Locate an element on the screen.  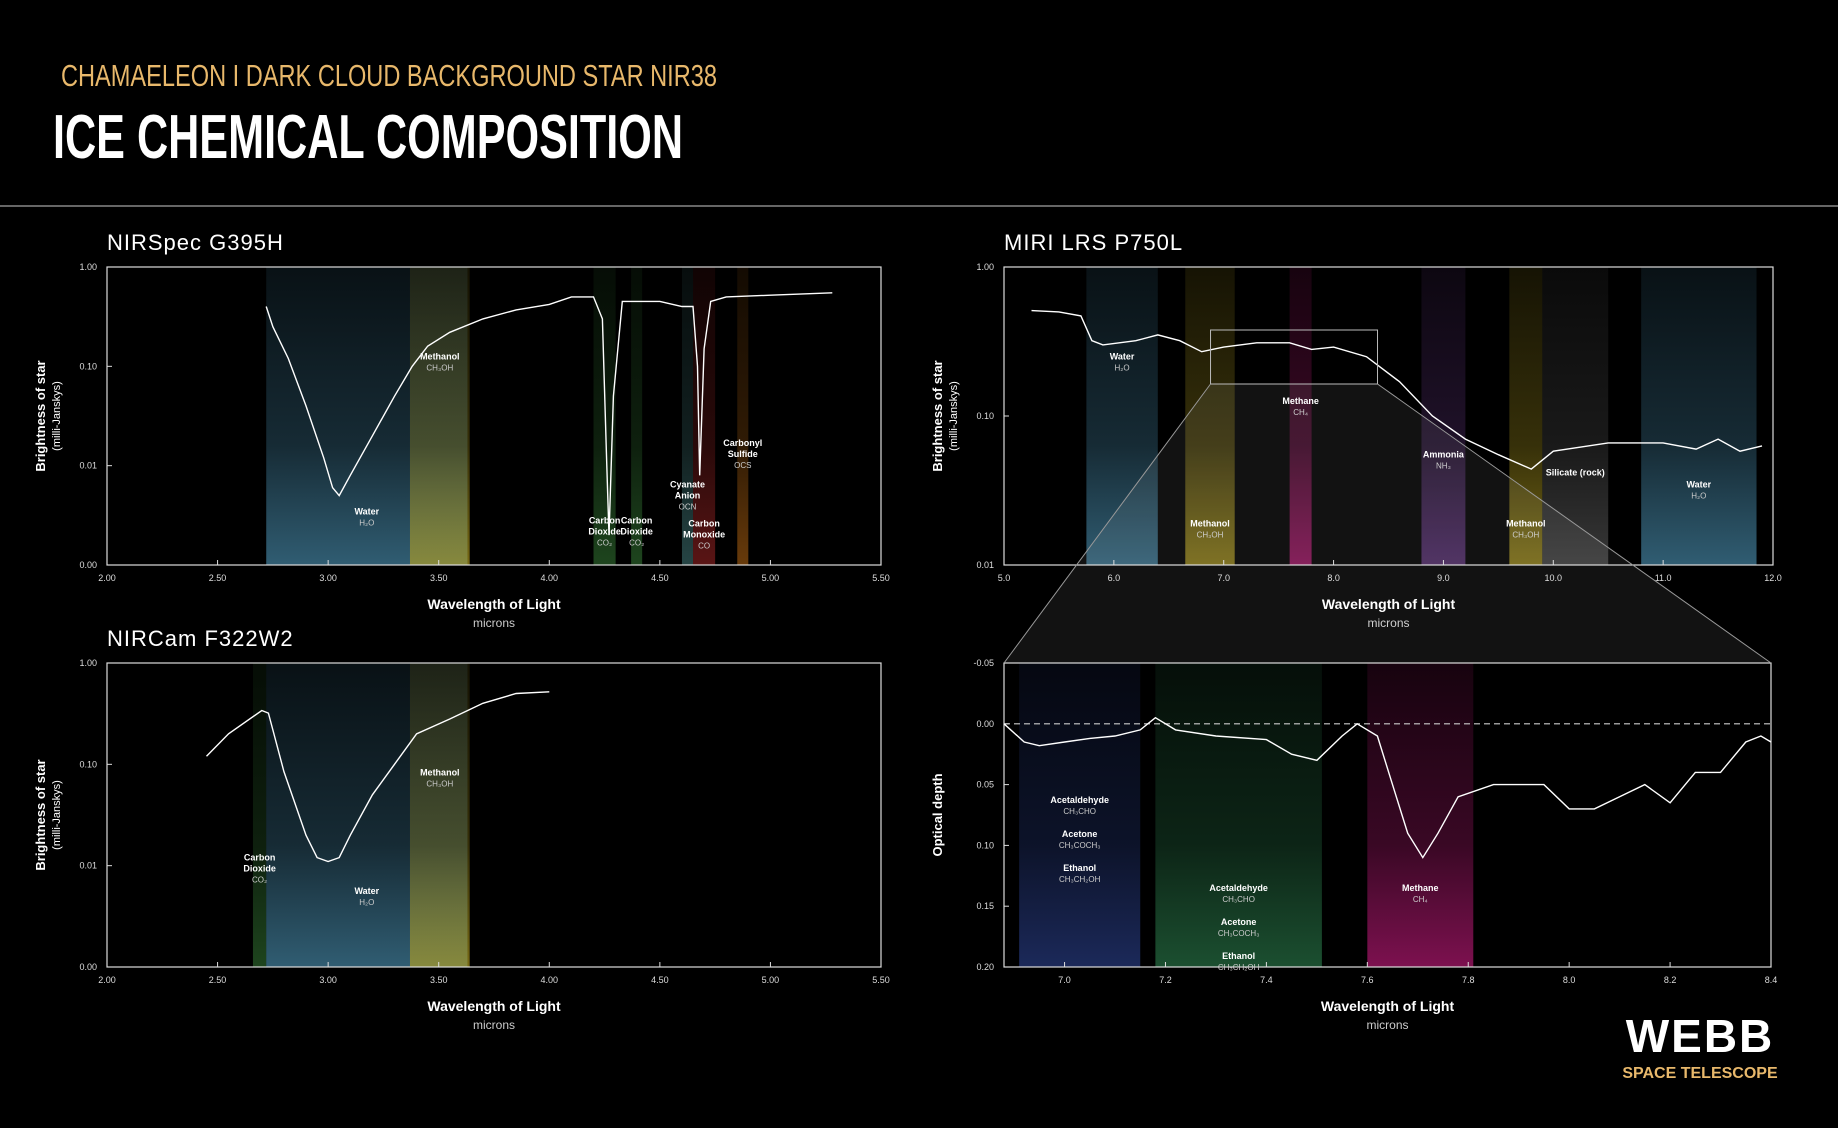
x-tick-label: 8.4 is located at coordinates (1771, 980).